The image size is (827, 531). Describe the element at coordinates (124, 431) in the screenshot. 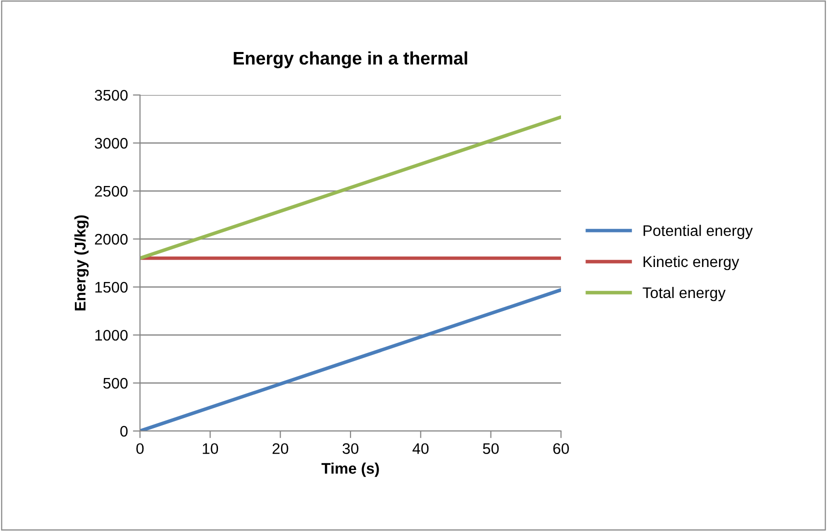

I see `y-tick-label: 0` at that location.